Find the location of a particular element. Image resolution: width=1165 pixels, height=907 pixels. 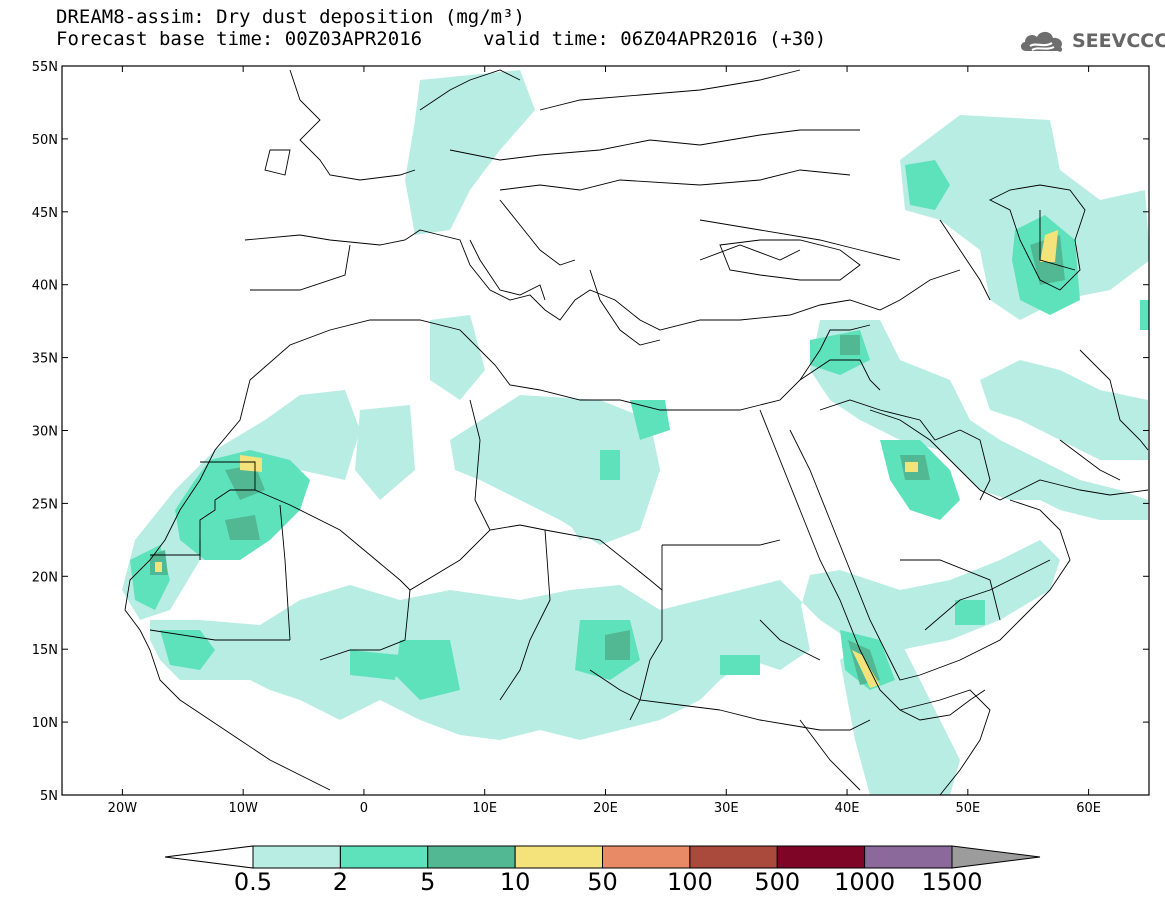

colorbar-label: 1000 is located at coordinates (864, 882).